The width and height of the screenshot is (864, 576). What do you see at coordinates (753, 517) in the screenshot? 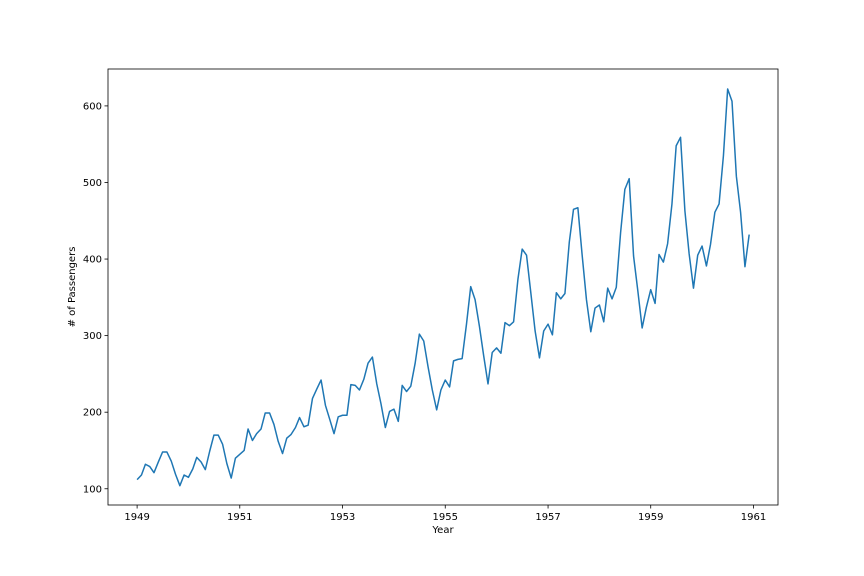
I see `x-tick-label: 1961` at bounding box center [753, 517].